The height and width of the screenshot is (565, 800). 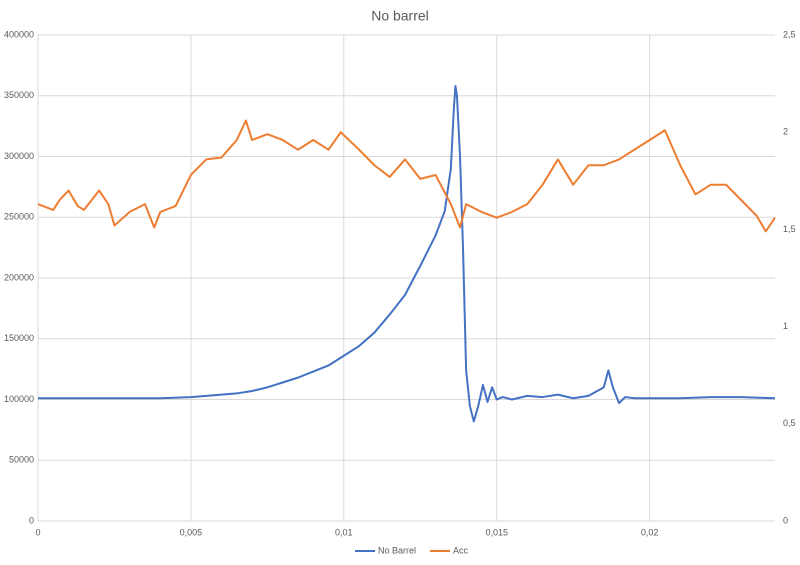 I want to click on x-tick-label: 0,005, so click(x=191, y=532).